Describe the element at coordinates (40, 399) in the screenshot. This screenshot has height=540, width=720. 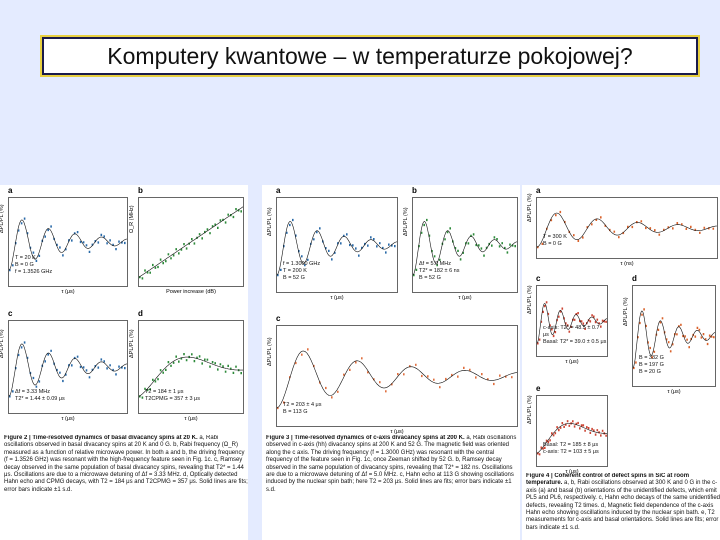
I see `annotation: T2* = 1.44 ± 0.09 μs` at that location.